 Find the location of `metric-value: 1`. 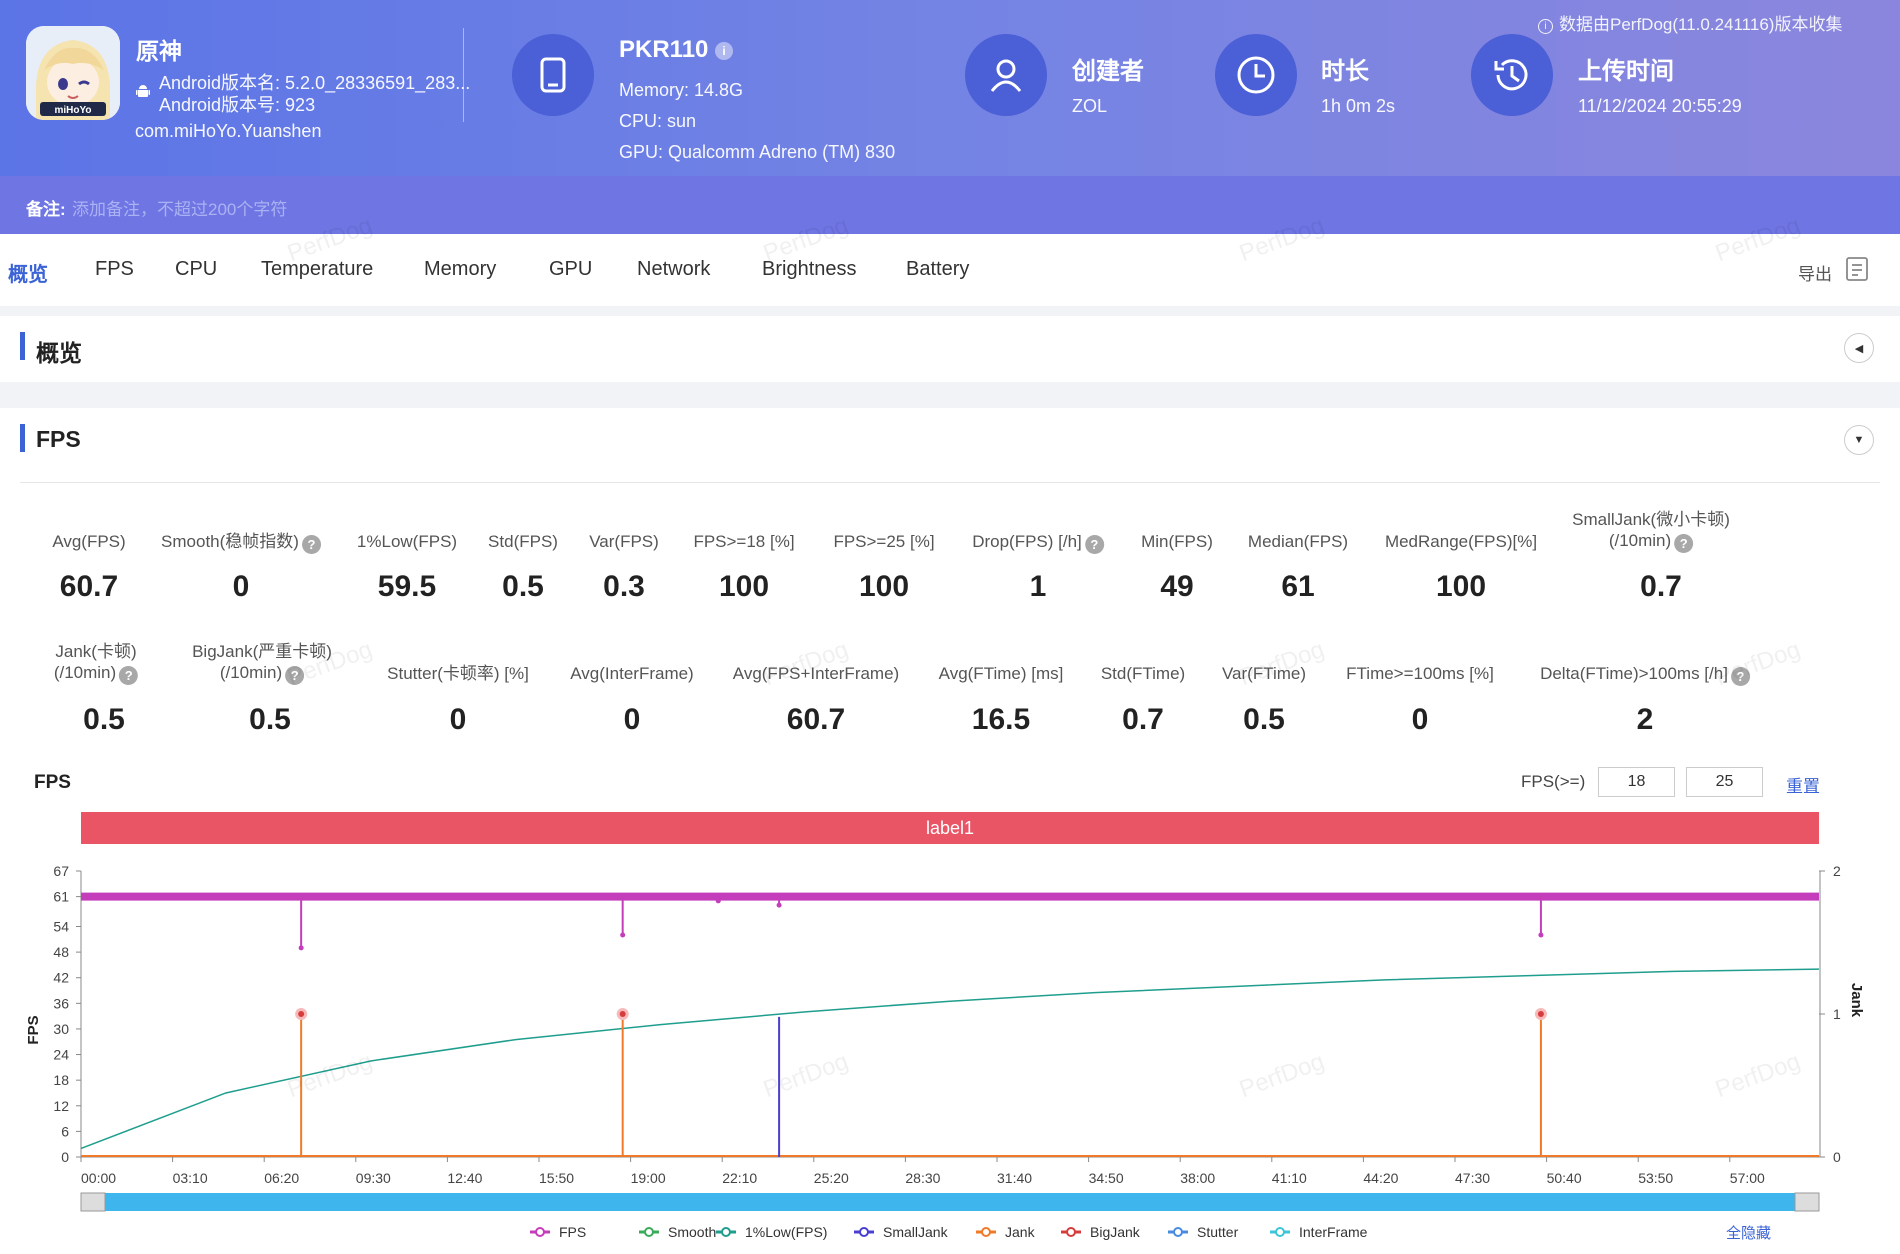

metric-value: 1 is located at coordinates (1038, 586).